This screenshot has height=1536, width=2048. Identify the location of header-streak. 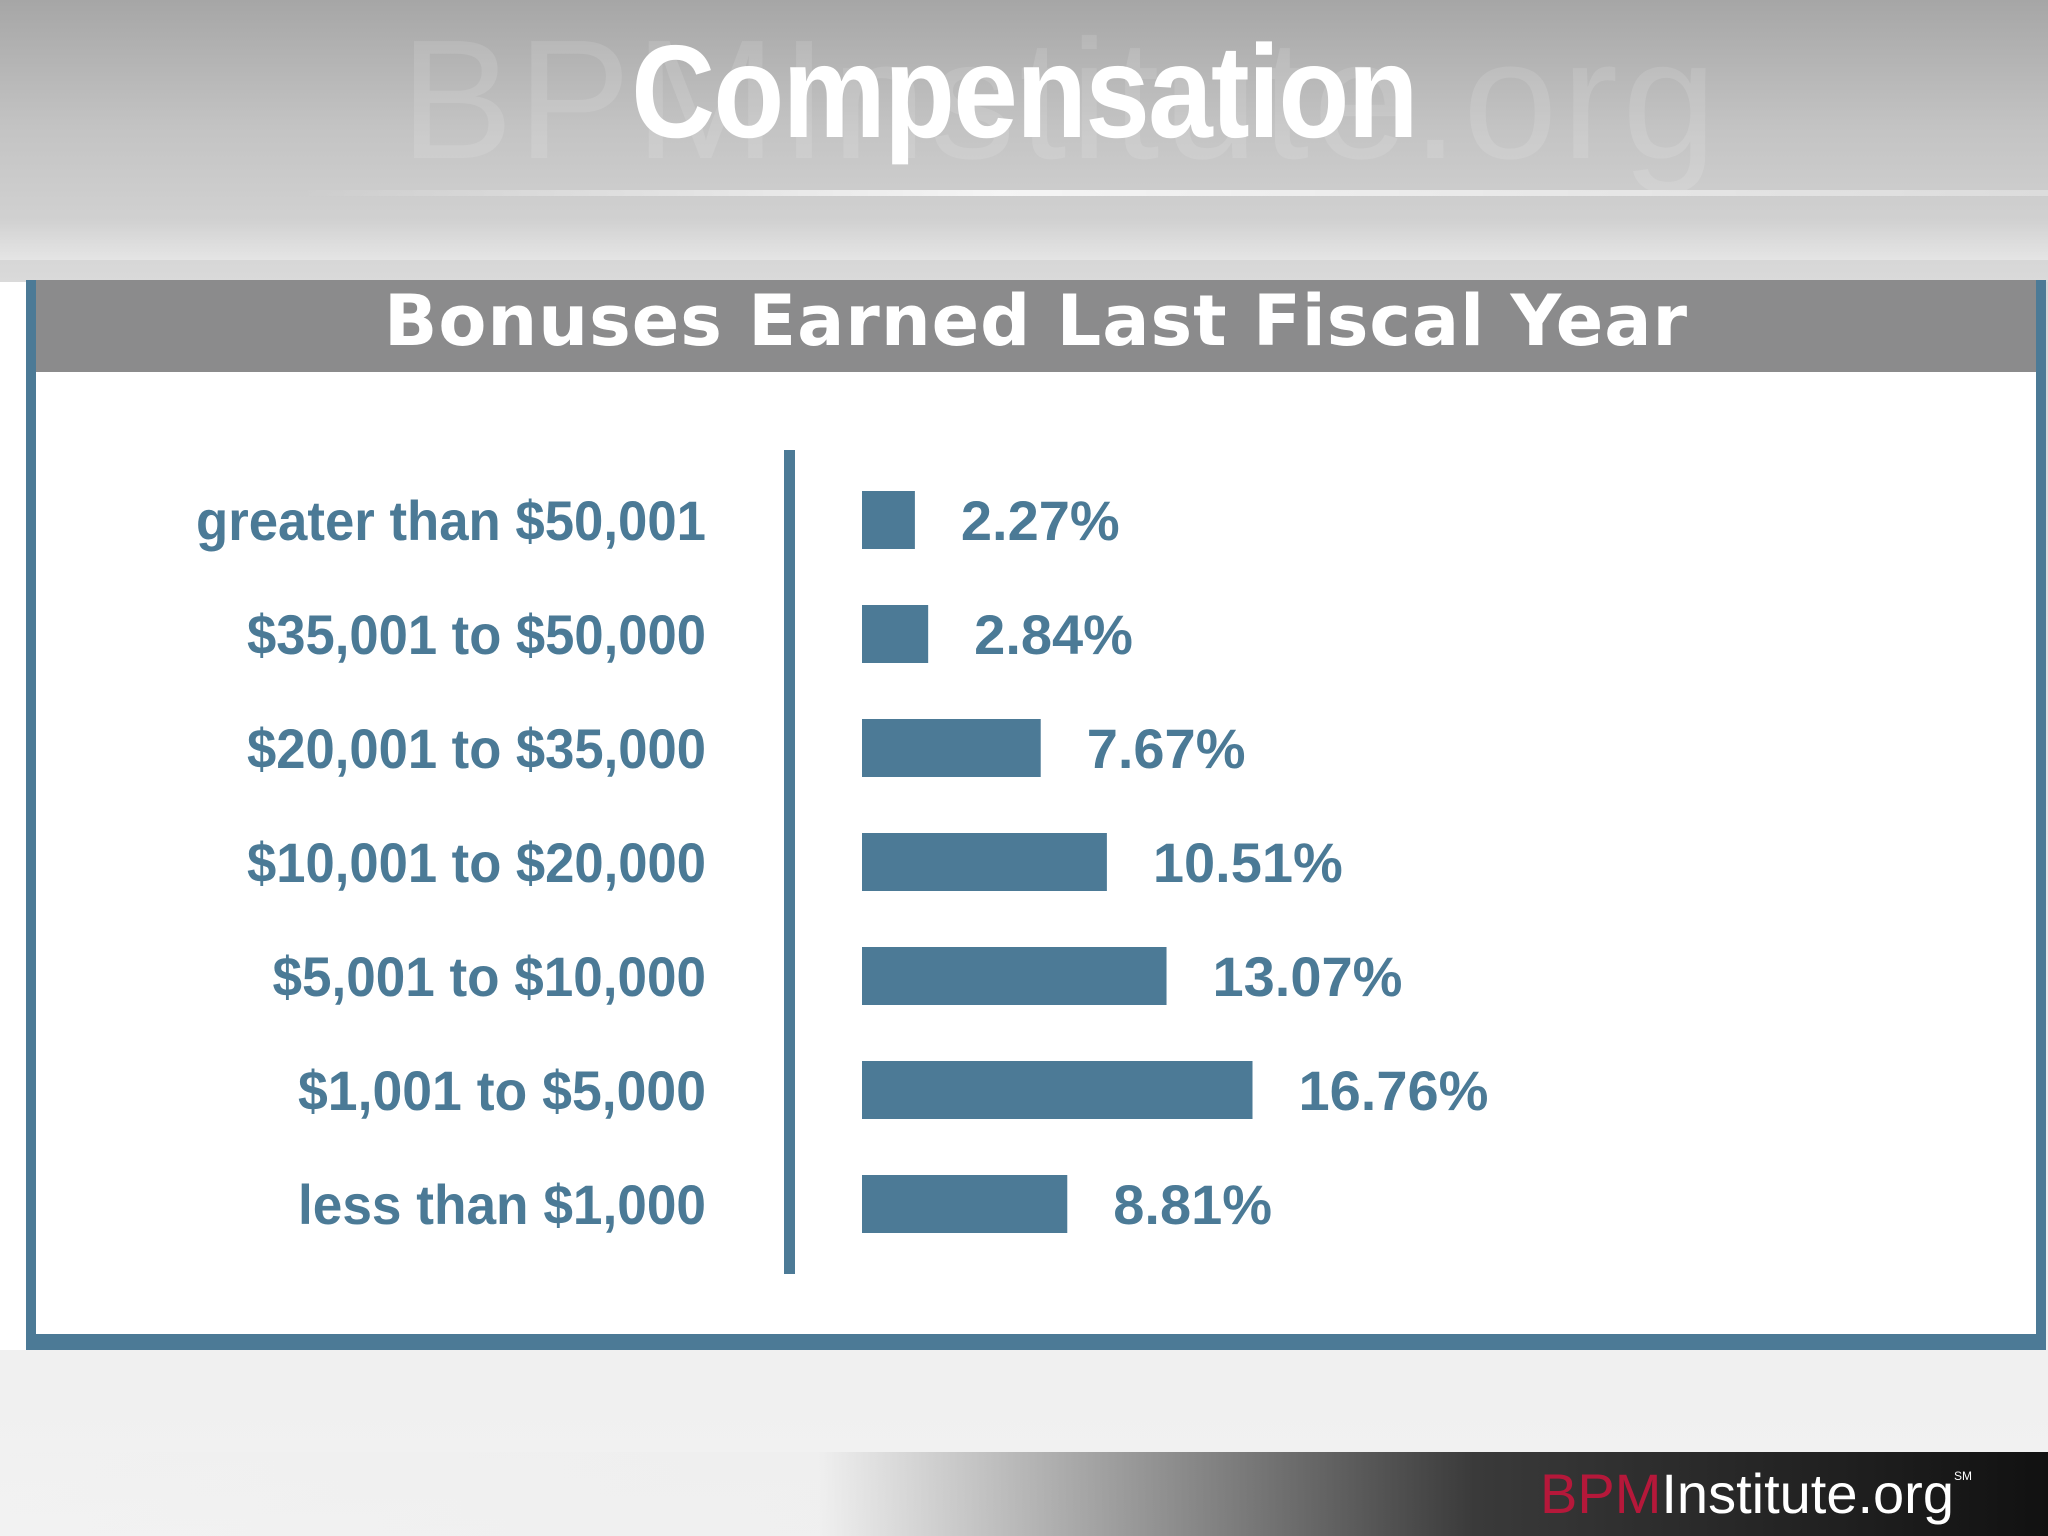
(1174, 193).